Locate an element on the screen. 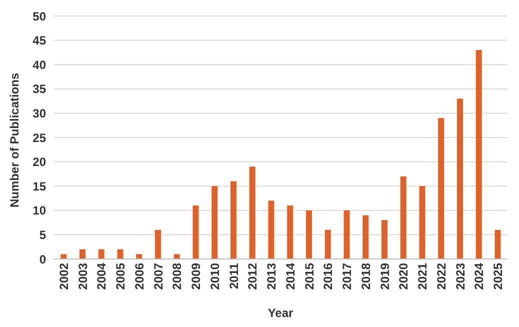 This screenshot has height=327, width=519. x-tick-label: 2010 is located at coordinates (215, 276).